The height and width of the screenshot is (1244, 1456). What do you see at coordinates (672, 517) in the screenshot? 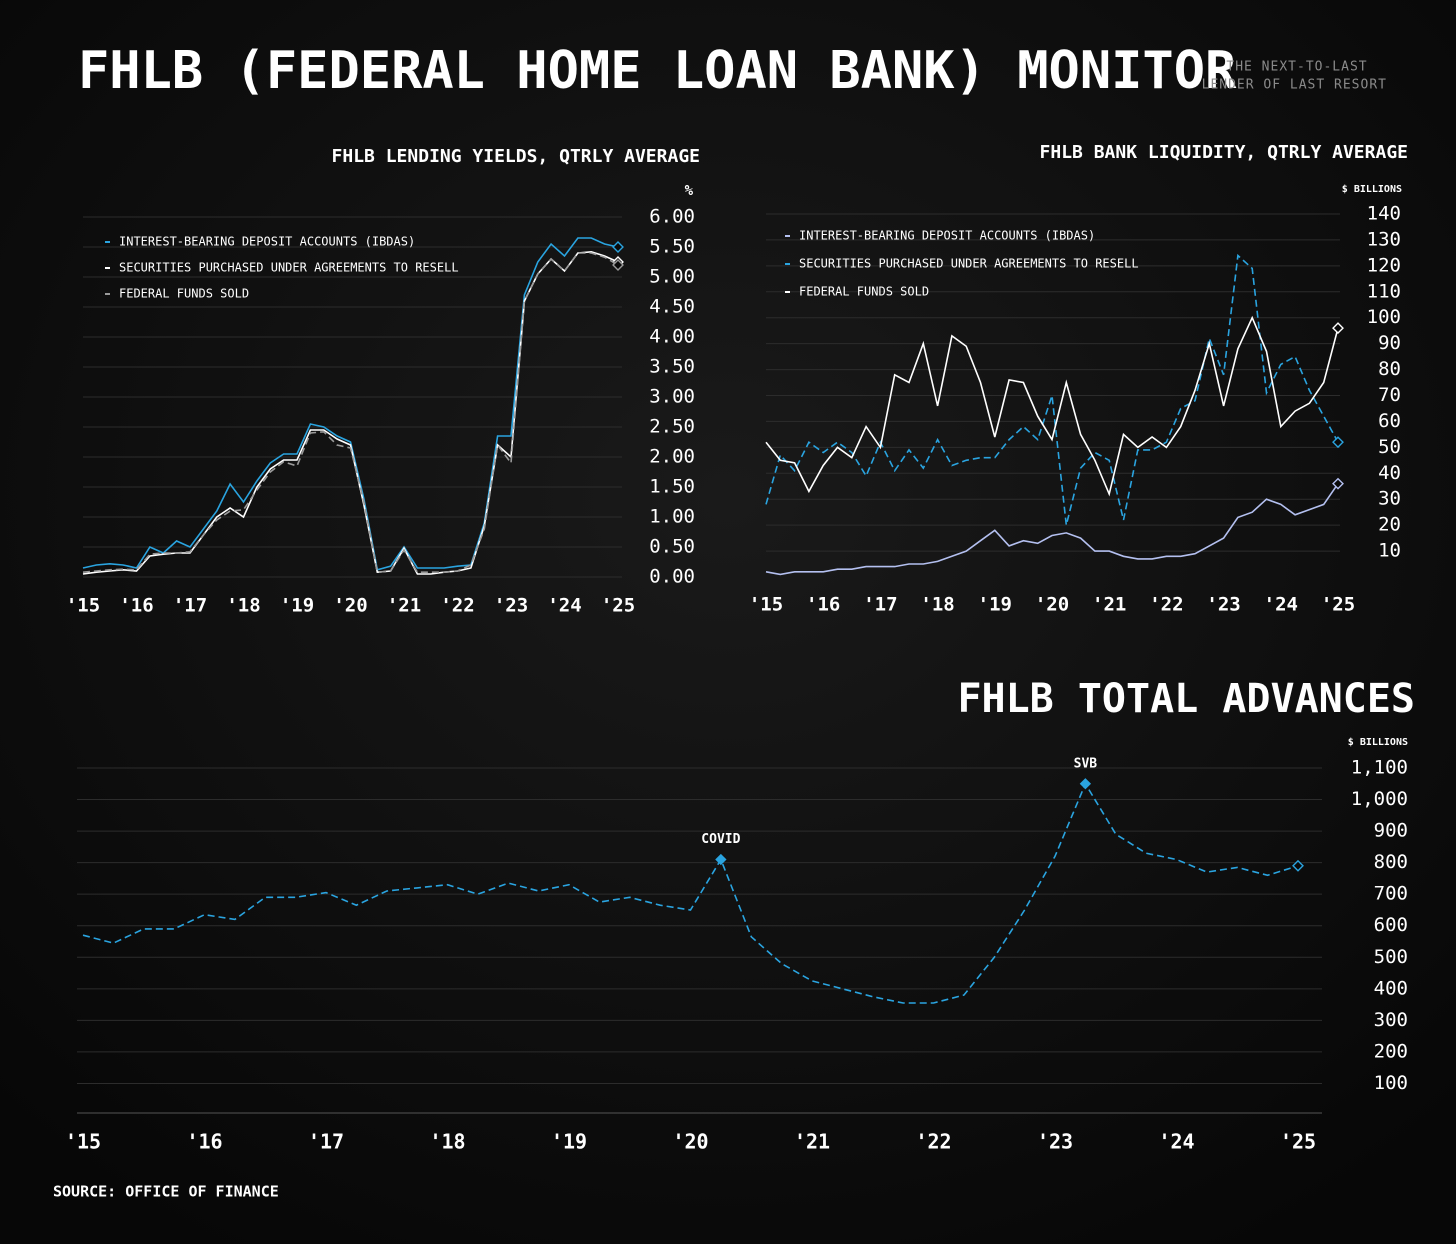
I see `y-tick-label: 1.00` at bounding box center [672, 517].